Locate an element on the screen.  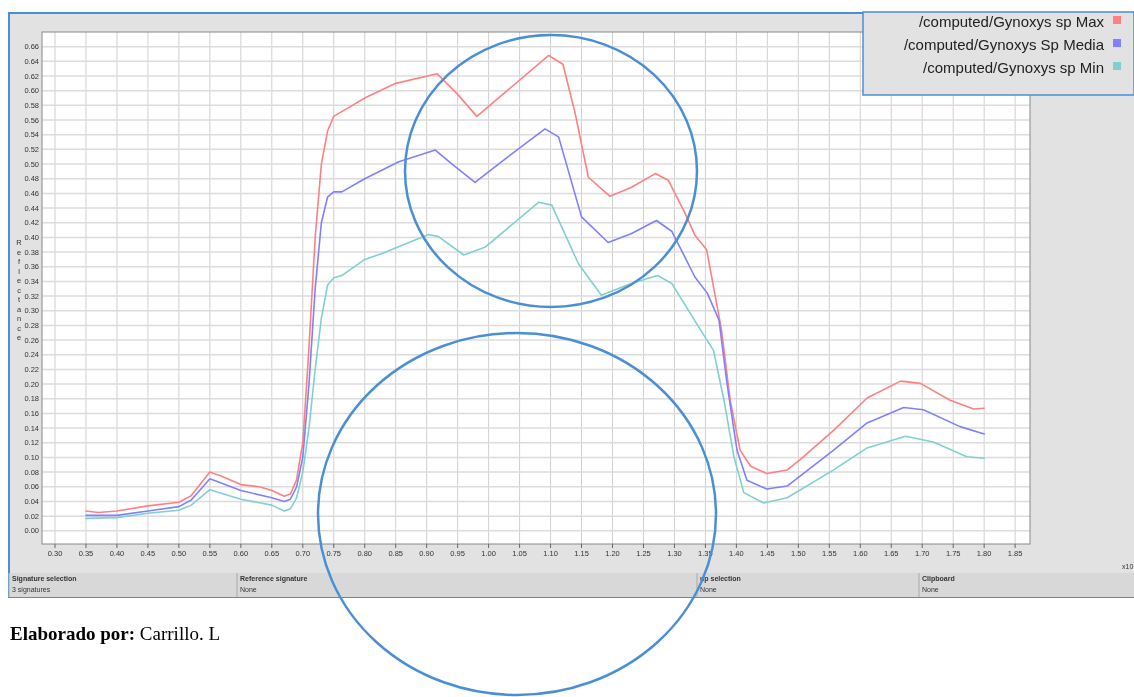
legend-label: /computed/Gynoxys sp Min is located at coordinates (1013, 67).